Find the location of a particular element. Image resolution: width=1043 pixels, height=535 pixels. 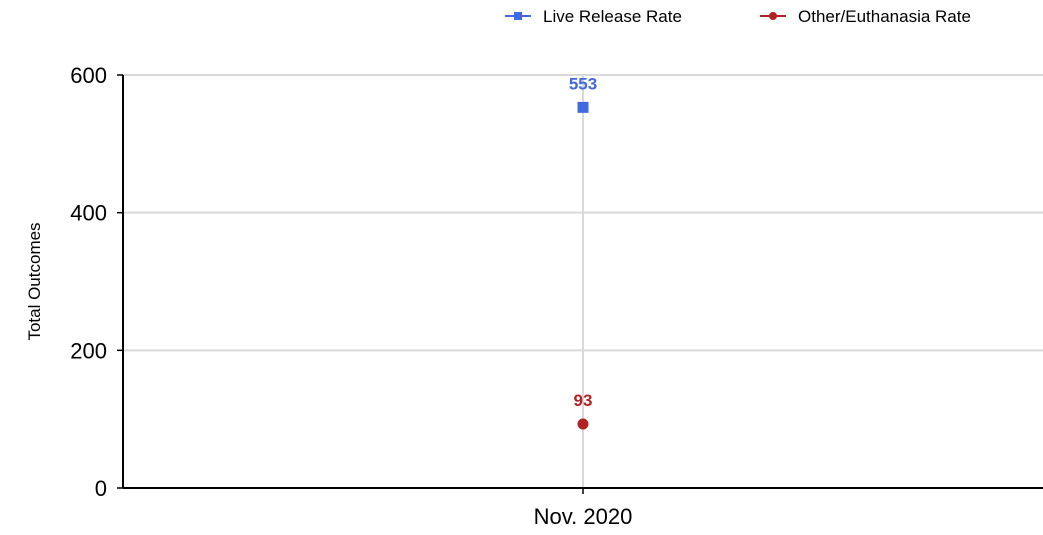

y-axis-title: Total Outcomes is located at coordinates (34, 281).